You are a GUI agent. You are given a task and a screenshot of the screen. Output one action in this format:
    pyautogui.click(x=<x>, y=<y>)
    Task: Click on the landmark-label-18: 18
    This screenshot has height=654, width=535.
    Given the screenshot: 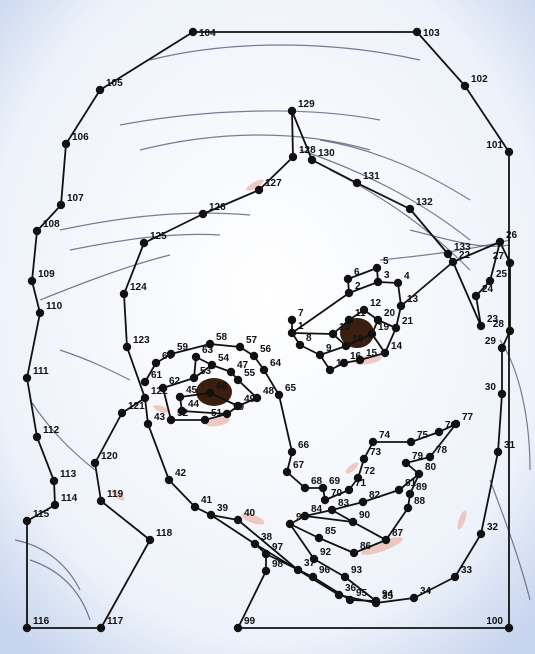 What is the action you would take?
    pyautogui.click(x=358, y=339)
    